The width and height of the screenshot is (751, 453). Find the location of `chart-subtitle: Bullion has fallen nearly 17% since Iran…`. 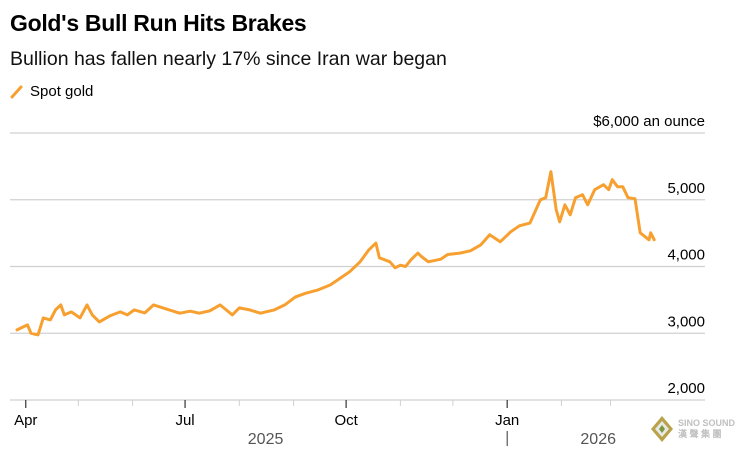

chart-subtitle: Bullion has fallen nearly 17% since Iran… is located at coordinates (228, 59).